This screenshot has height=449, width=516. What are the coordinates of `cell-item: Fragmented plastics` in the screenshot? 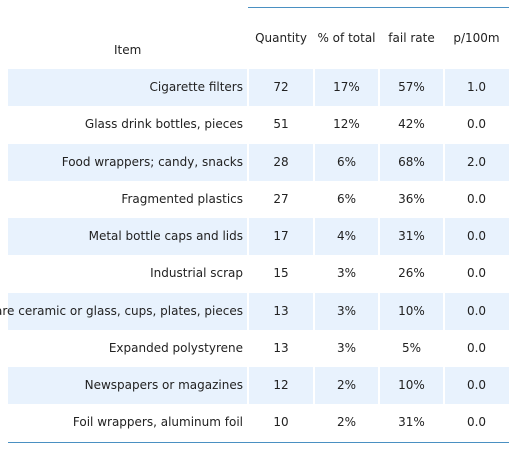 It's located at (121, 199).